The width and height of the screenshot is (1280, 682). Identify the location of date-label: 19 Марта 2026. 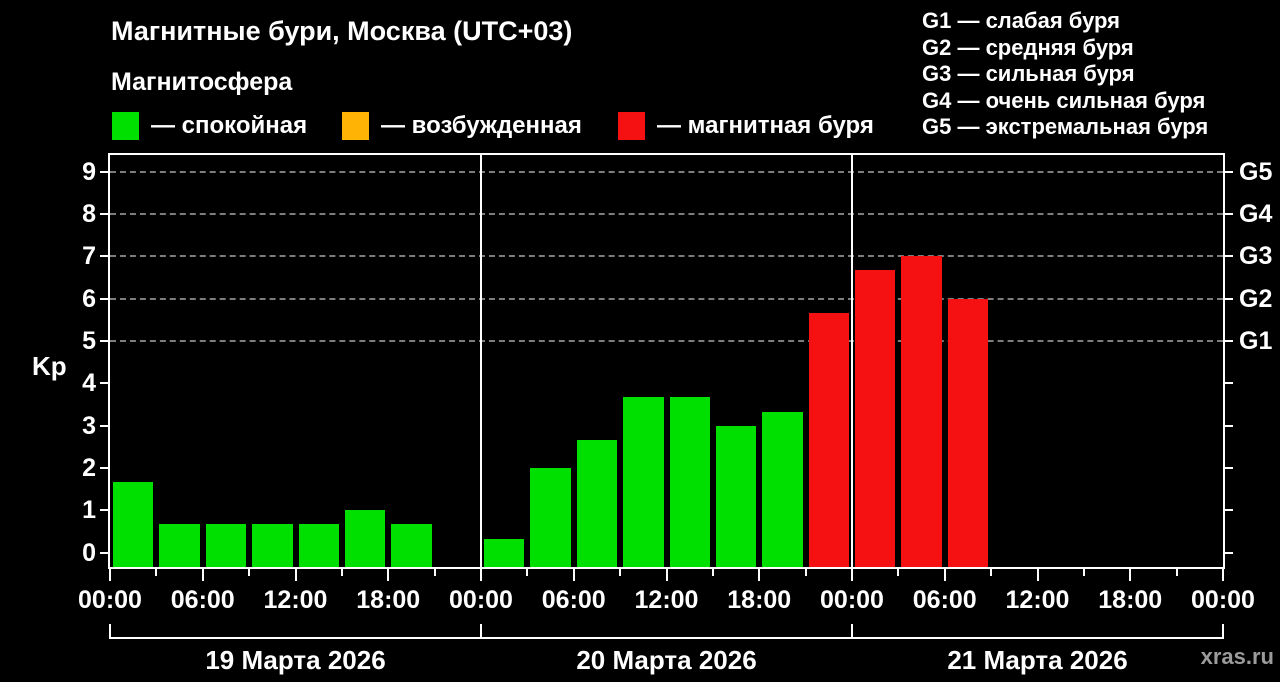
(295, 660).